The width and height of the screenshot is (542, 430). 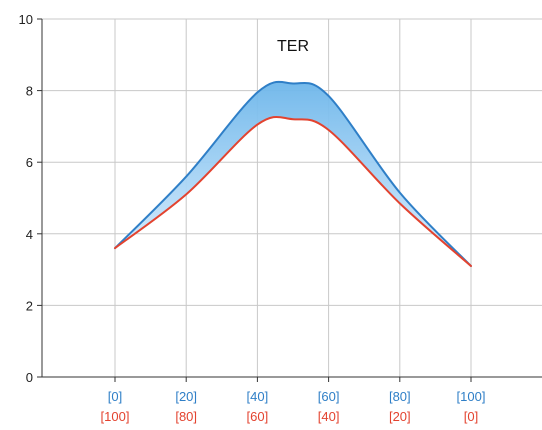 I want to click on x-tick-label: [0], so click(x=115, y=396).